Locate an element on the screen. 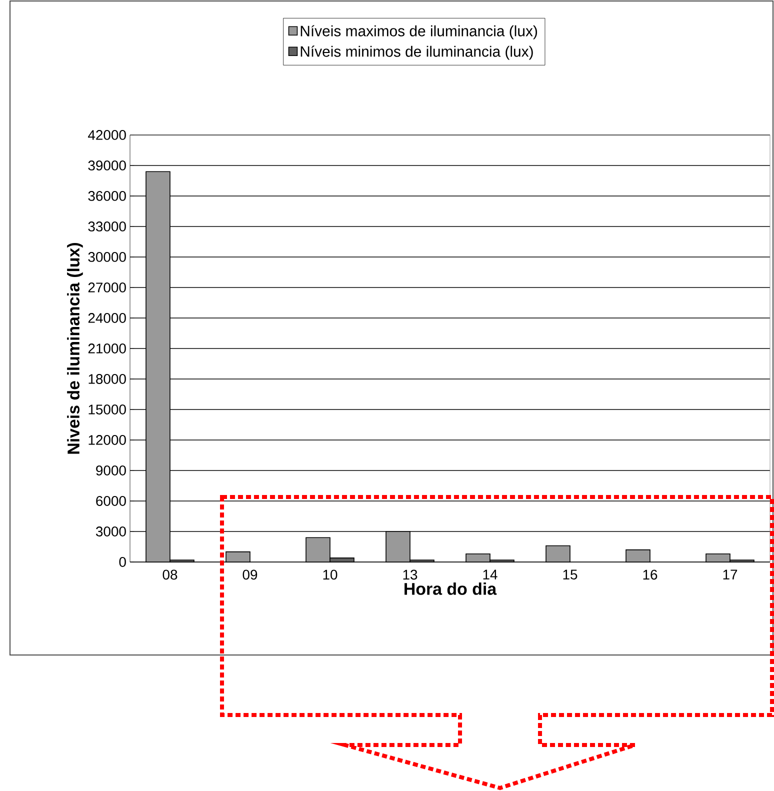 This screenshot has height=791, width=774. legend-label: Níveis minimos de iluminancia (lux) is located at coordinates (416, 53).